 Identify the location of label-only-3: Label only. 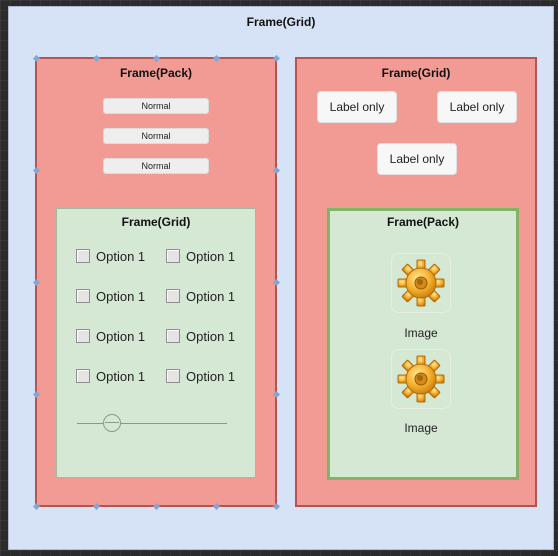
(417, 159).